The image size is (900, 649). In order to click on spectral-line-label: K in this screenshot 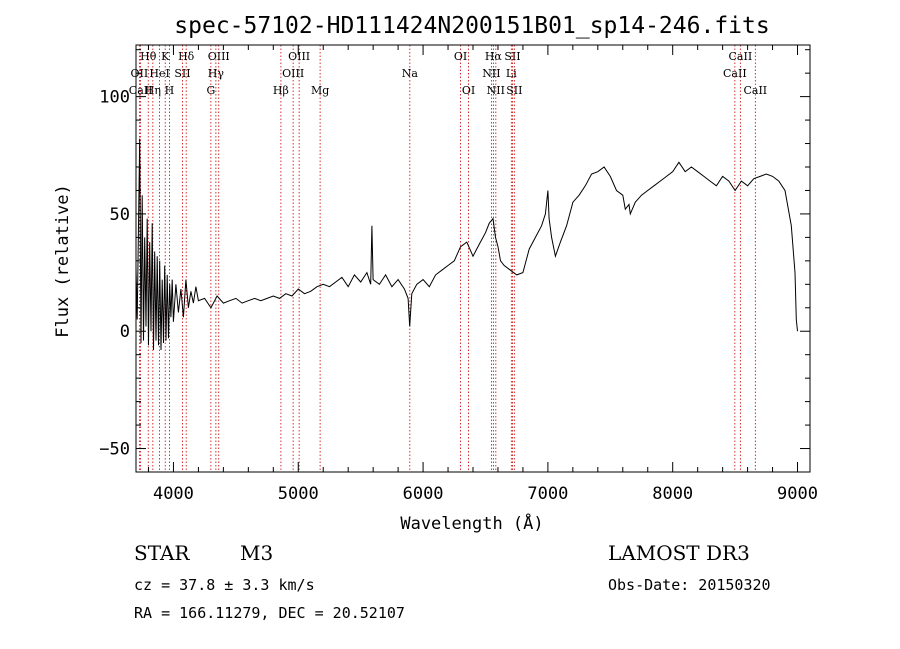, I will do `click(165, 56)`.